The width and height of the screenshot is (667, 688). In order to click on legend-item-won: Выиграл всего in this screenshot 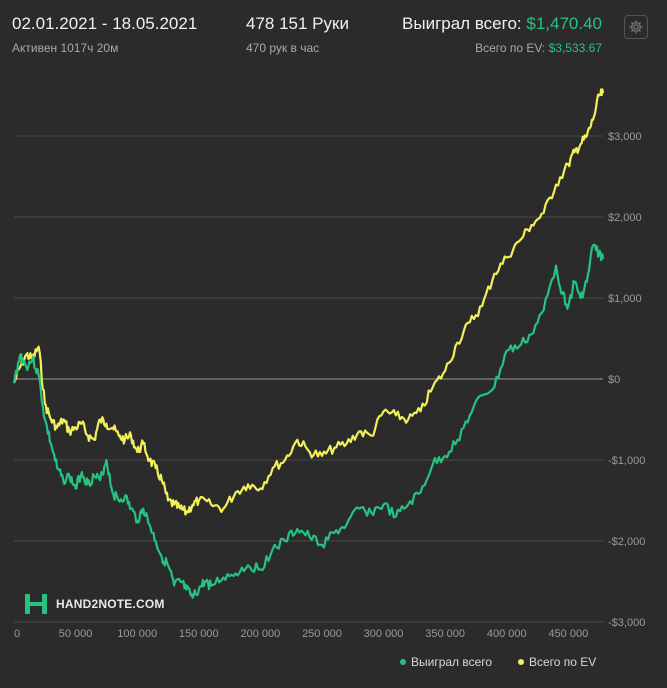, I will do `click(446, 662)`.